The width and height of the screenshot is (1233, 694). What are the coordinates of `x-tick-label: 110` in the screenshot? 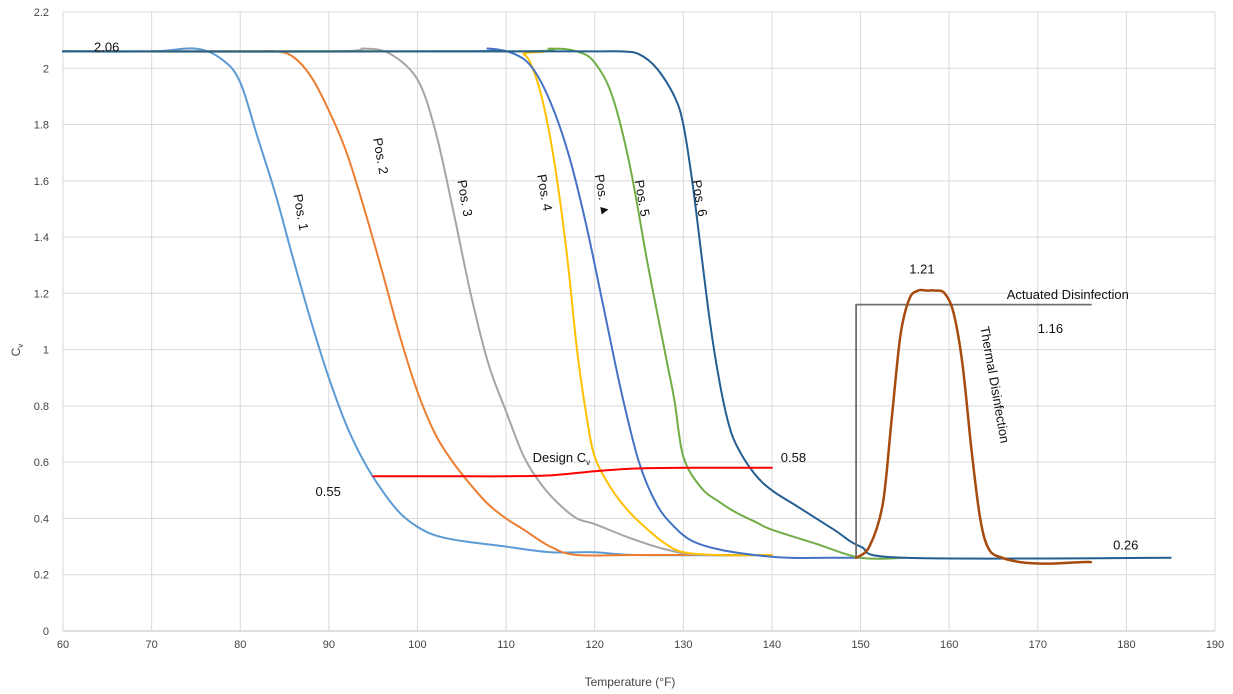 It's located at (506, 645).